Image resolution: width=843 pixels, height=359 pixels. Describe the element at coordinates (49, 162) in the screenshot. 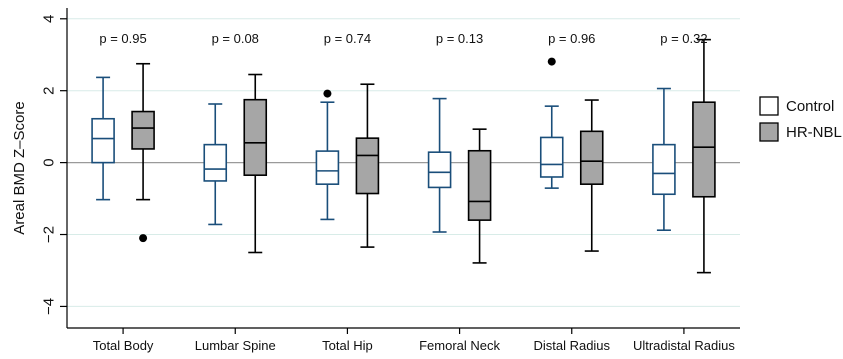

I see `y-tick-label: 0` at that location.